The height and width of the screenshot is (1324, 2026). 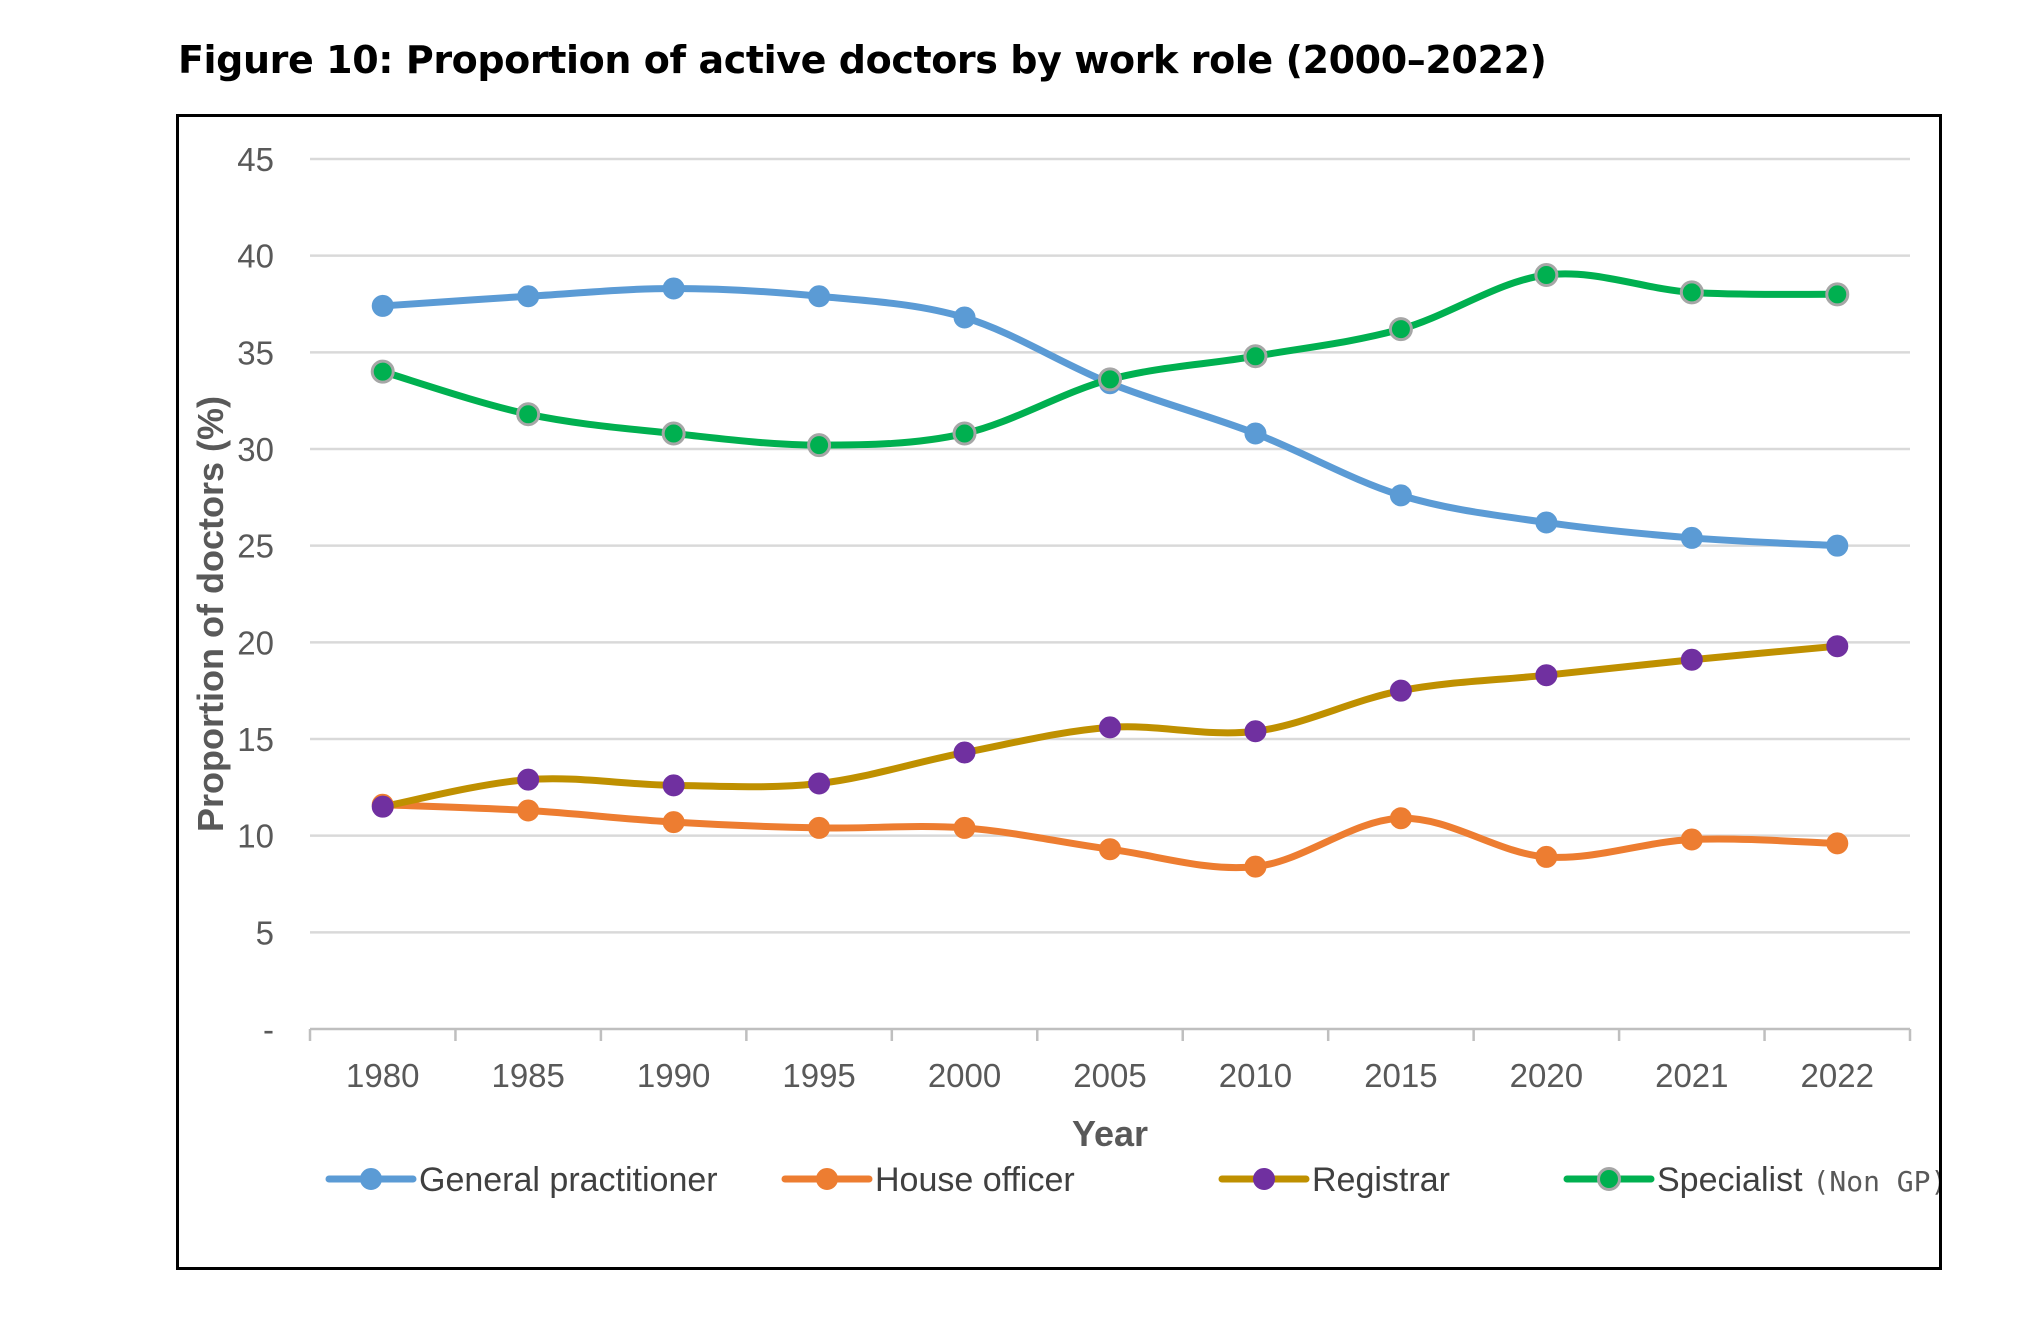 I want to click on x-axis, so click(x=1110, y=1034).